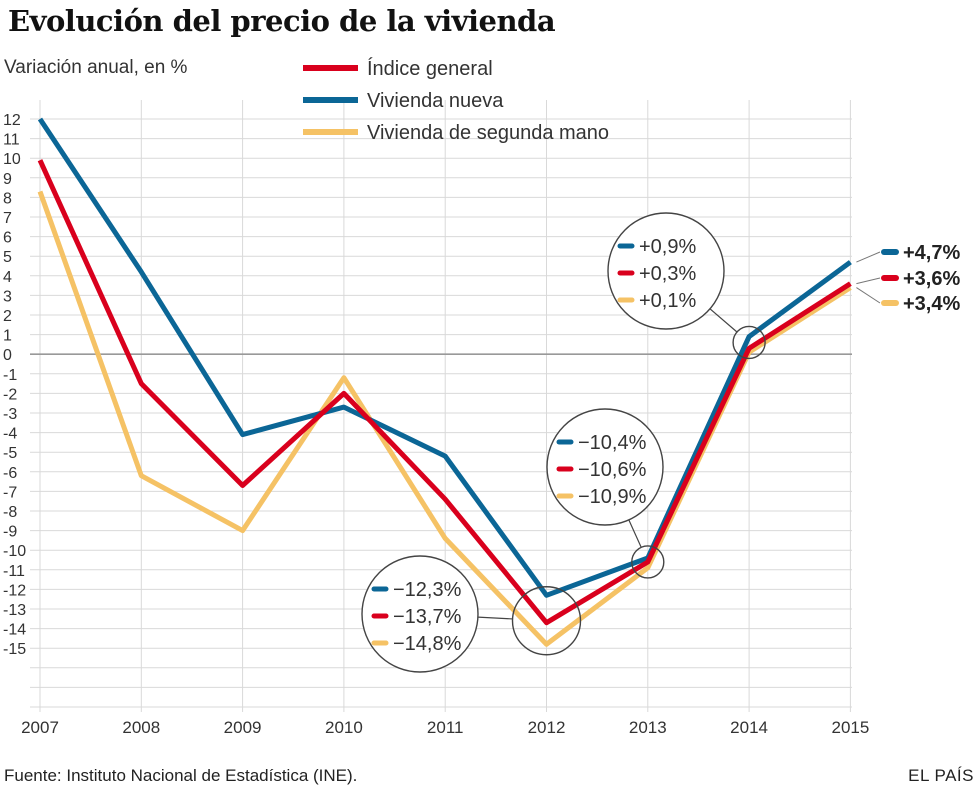 The height and width of the screenshot is (795, 980). Describe the element at coordinates (40, 727) in the screenshot. I see `x-tick-label: 2007` at that location.